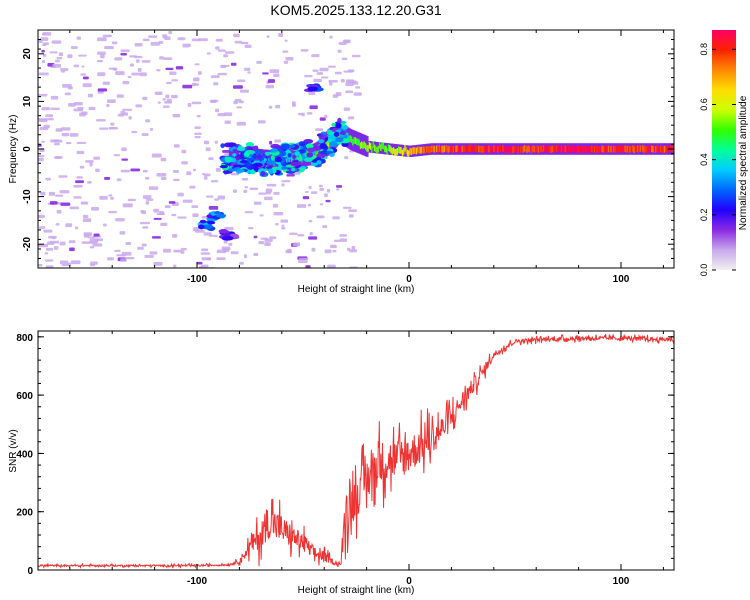 The image size is (750, 600). What do you see at coordinates (724, 150) in the screenshot?
I see `colorbar-gradient` at bounding box center [724, 150].